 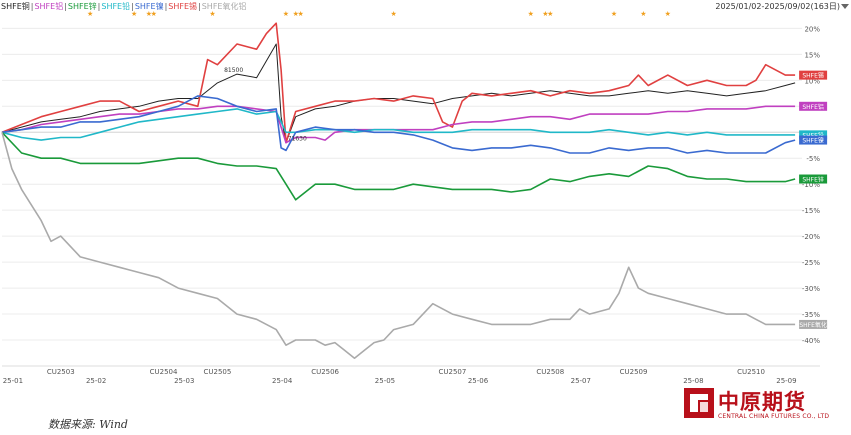 I want to click on date-label: 25-03, so click(x=184, y=381).